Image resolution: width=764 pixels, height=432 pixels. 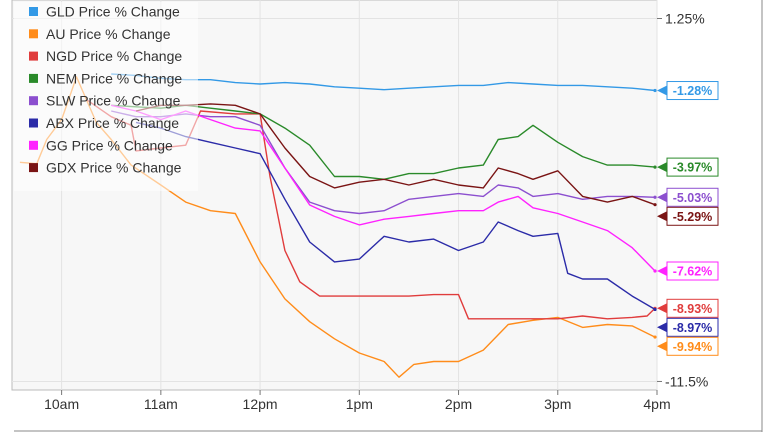 What do you see at coordinates (359, 404) in the screenshot?
I see `x-tick-label: 1pm` at bounding box center [359, 404].